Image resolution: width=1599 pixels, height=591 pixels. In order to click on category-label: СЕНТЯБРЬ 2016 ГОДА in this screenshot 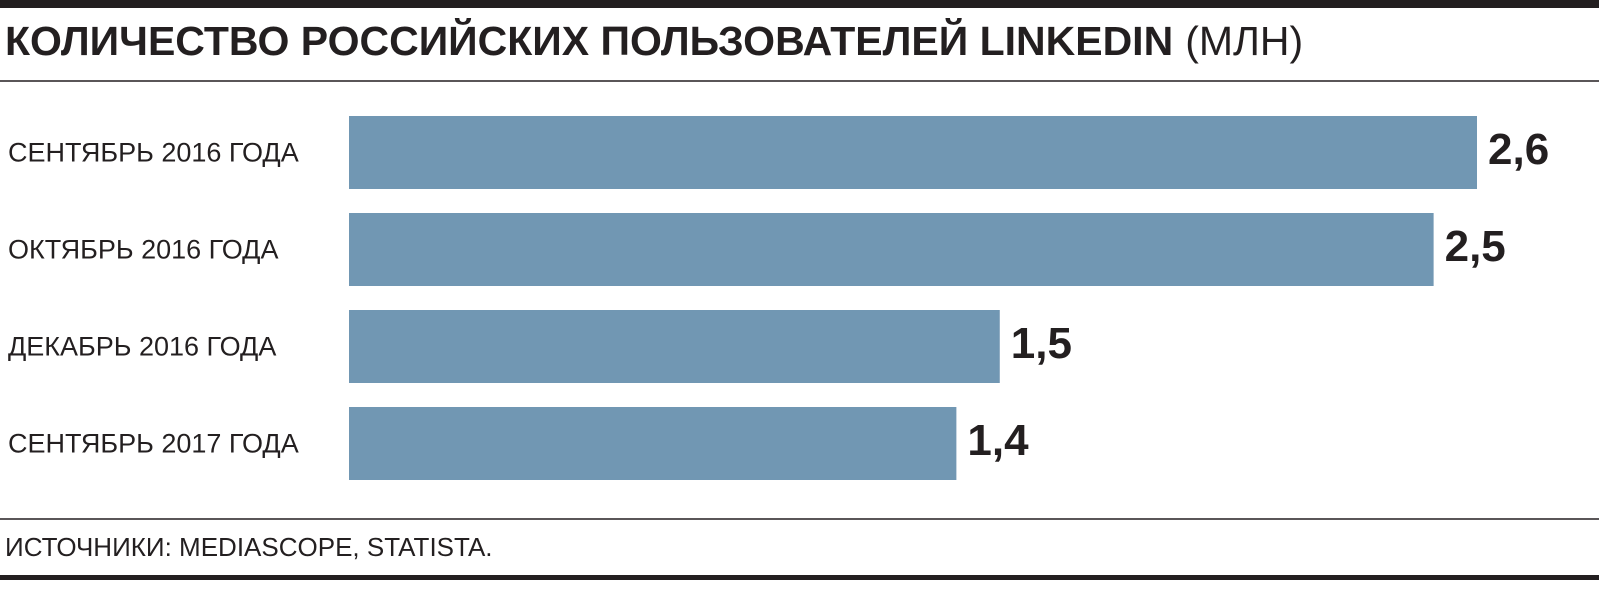, I will do `click(153, 153)`.